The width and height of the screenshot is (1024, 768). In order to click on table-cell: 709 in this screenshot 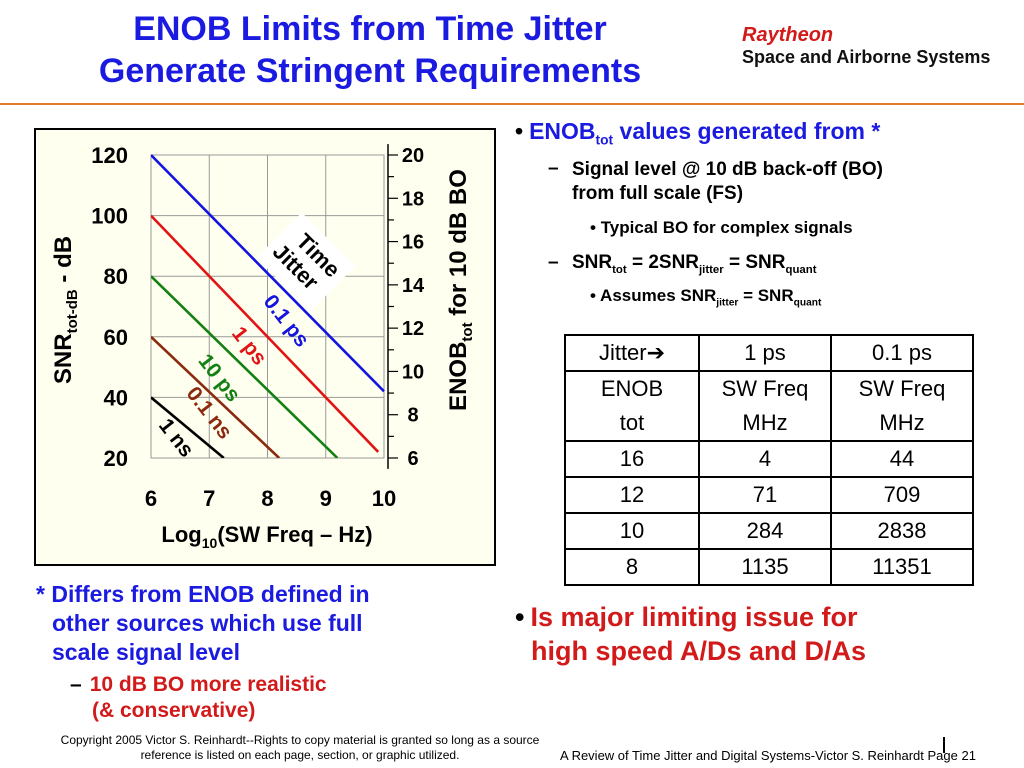, I will do `click(902, 495)`.